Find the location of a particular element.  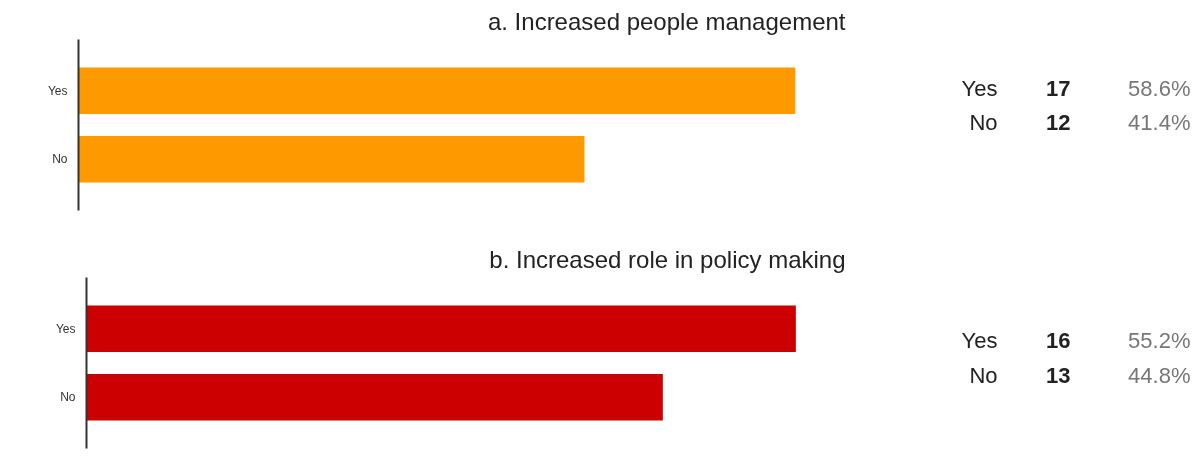

chart-title: b. Increased role in policy making is located at coordinates (667, 259).